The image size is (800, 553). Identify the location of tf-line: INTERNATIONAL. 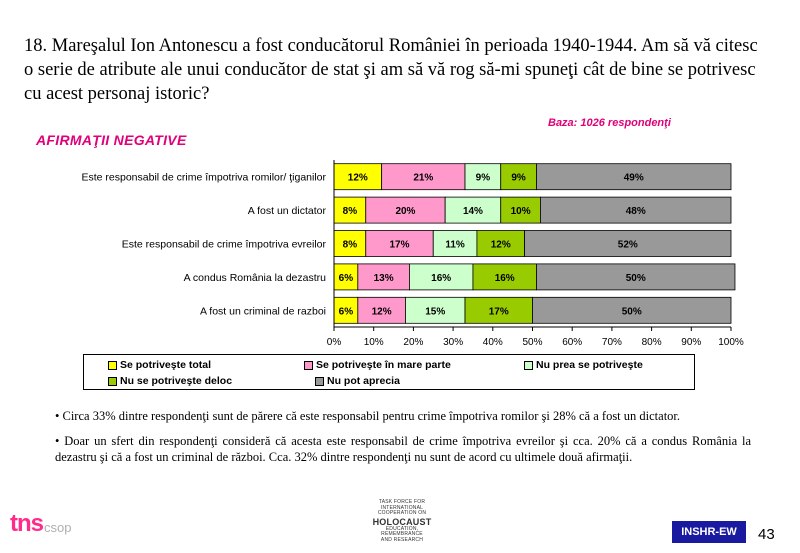
(402, 507).